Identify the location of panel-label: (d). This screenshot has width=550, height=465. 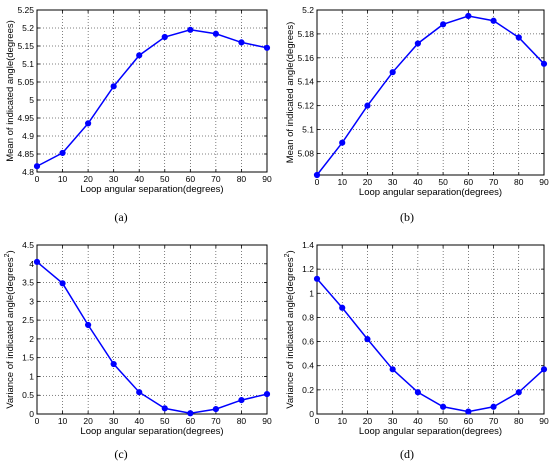
(407, 454).